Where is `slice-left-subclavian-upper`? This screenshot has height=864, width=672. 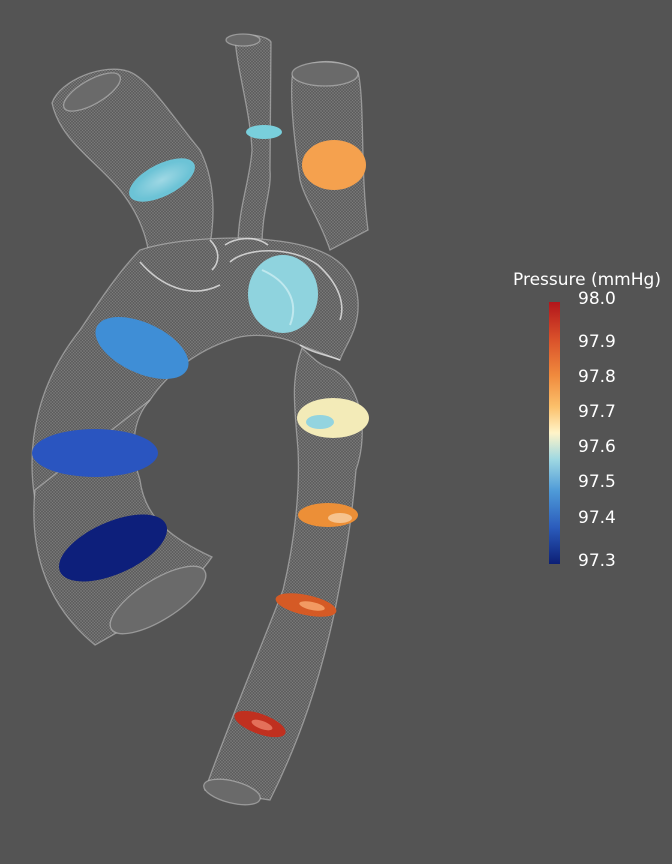 slice-left-subclavian-upper is located at coordinates (334, 165).